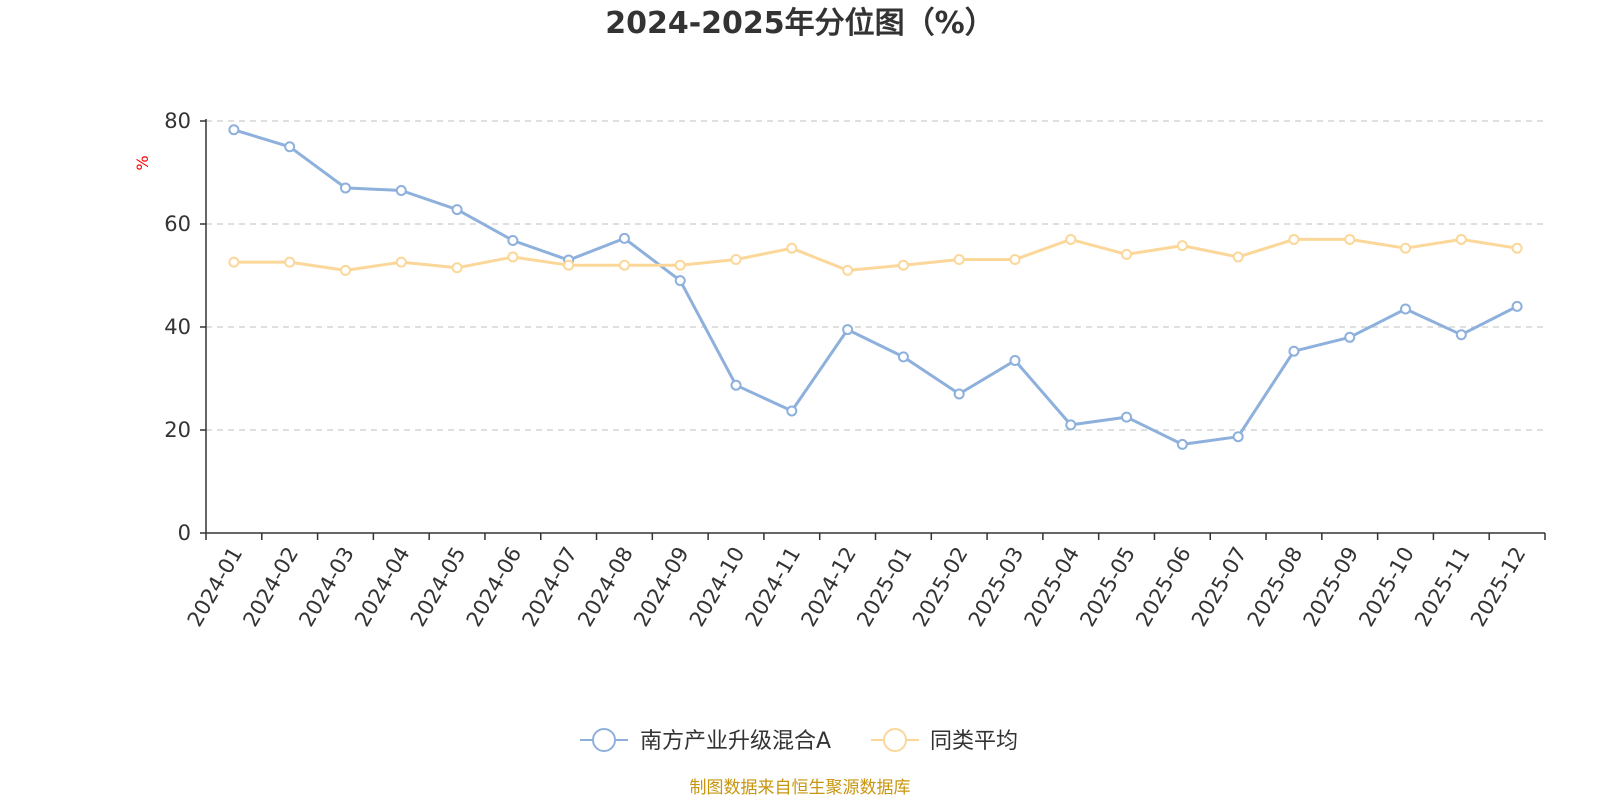  Describe the element at coordinates (1219, 587) in the screenshot. I see `x-tick-label: 2025-07` at that location.